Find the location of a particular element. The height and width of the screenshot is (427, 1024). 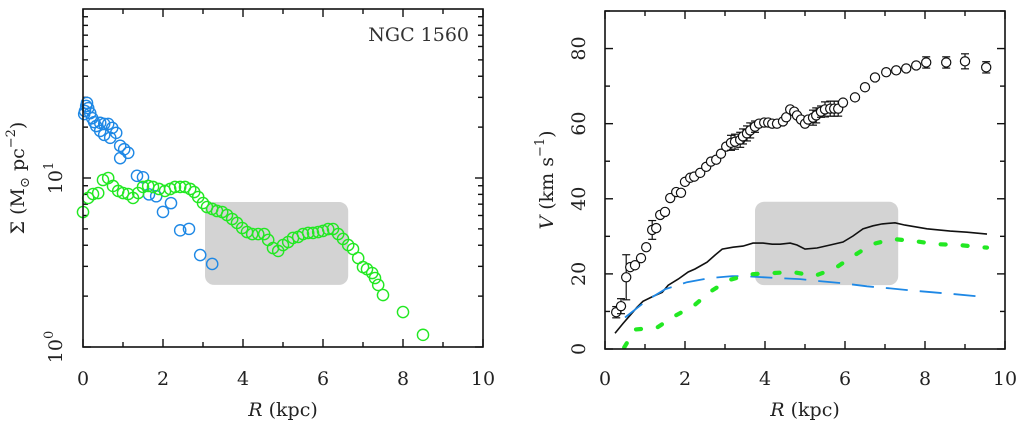

total-model-line is located at coordinates (801, 277).